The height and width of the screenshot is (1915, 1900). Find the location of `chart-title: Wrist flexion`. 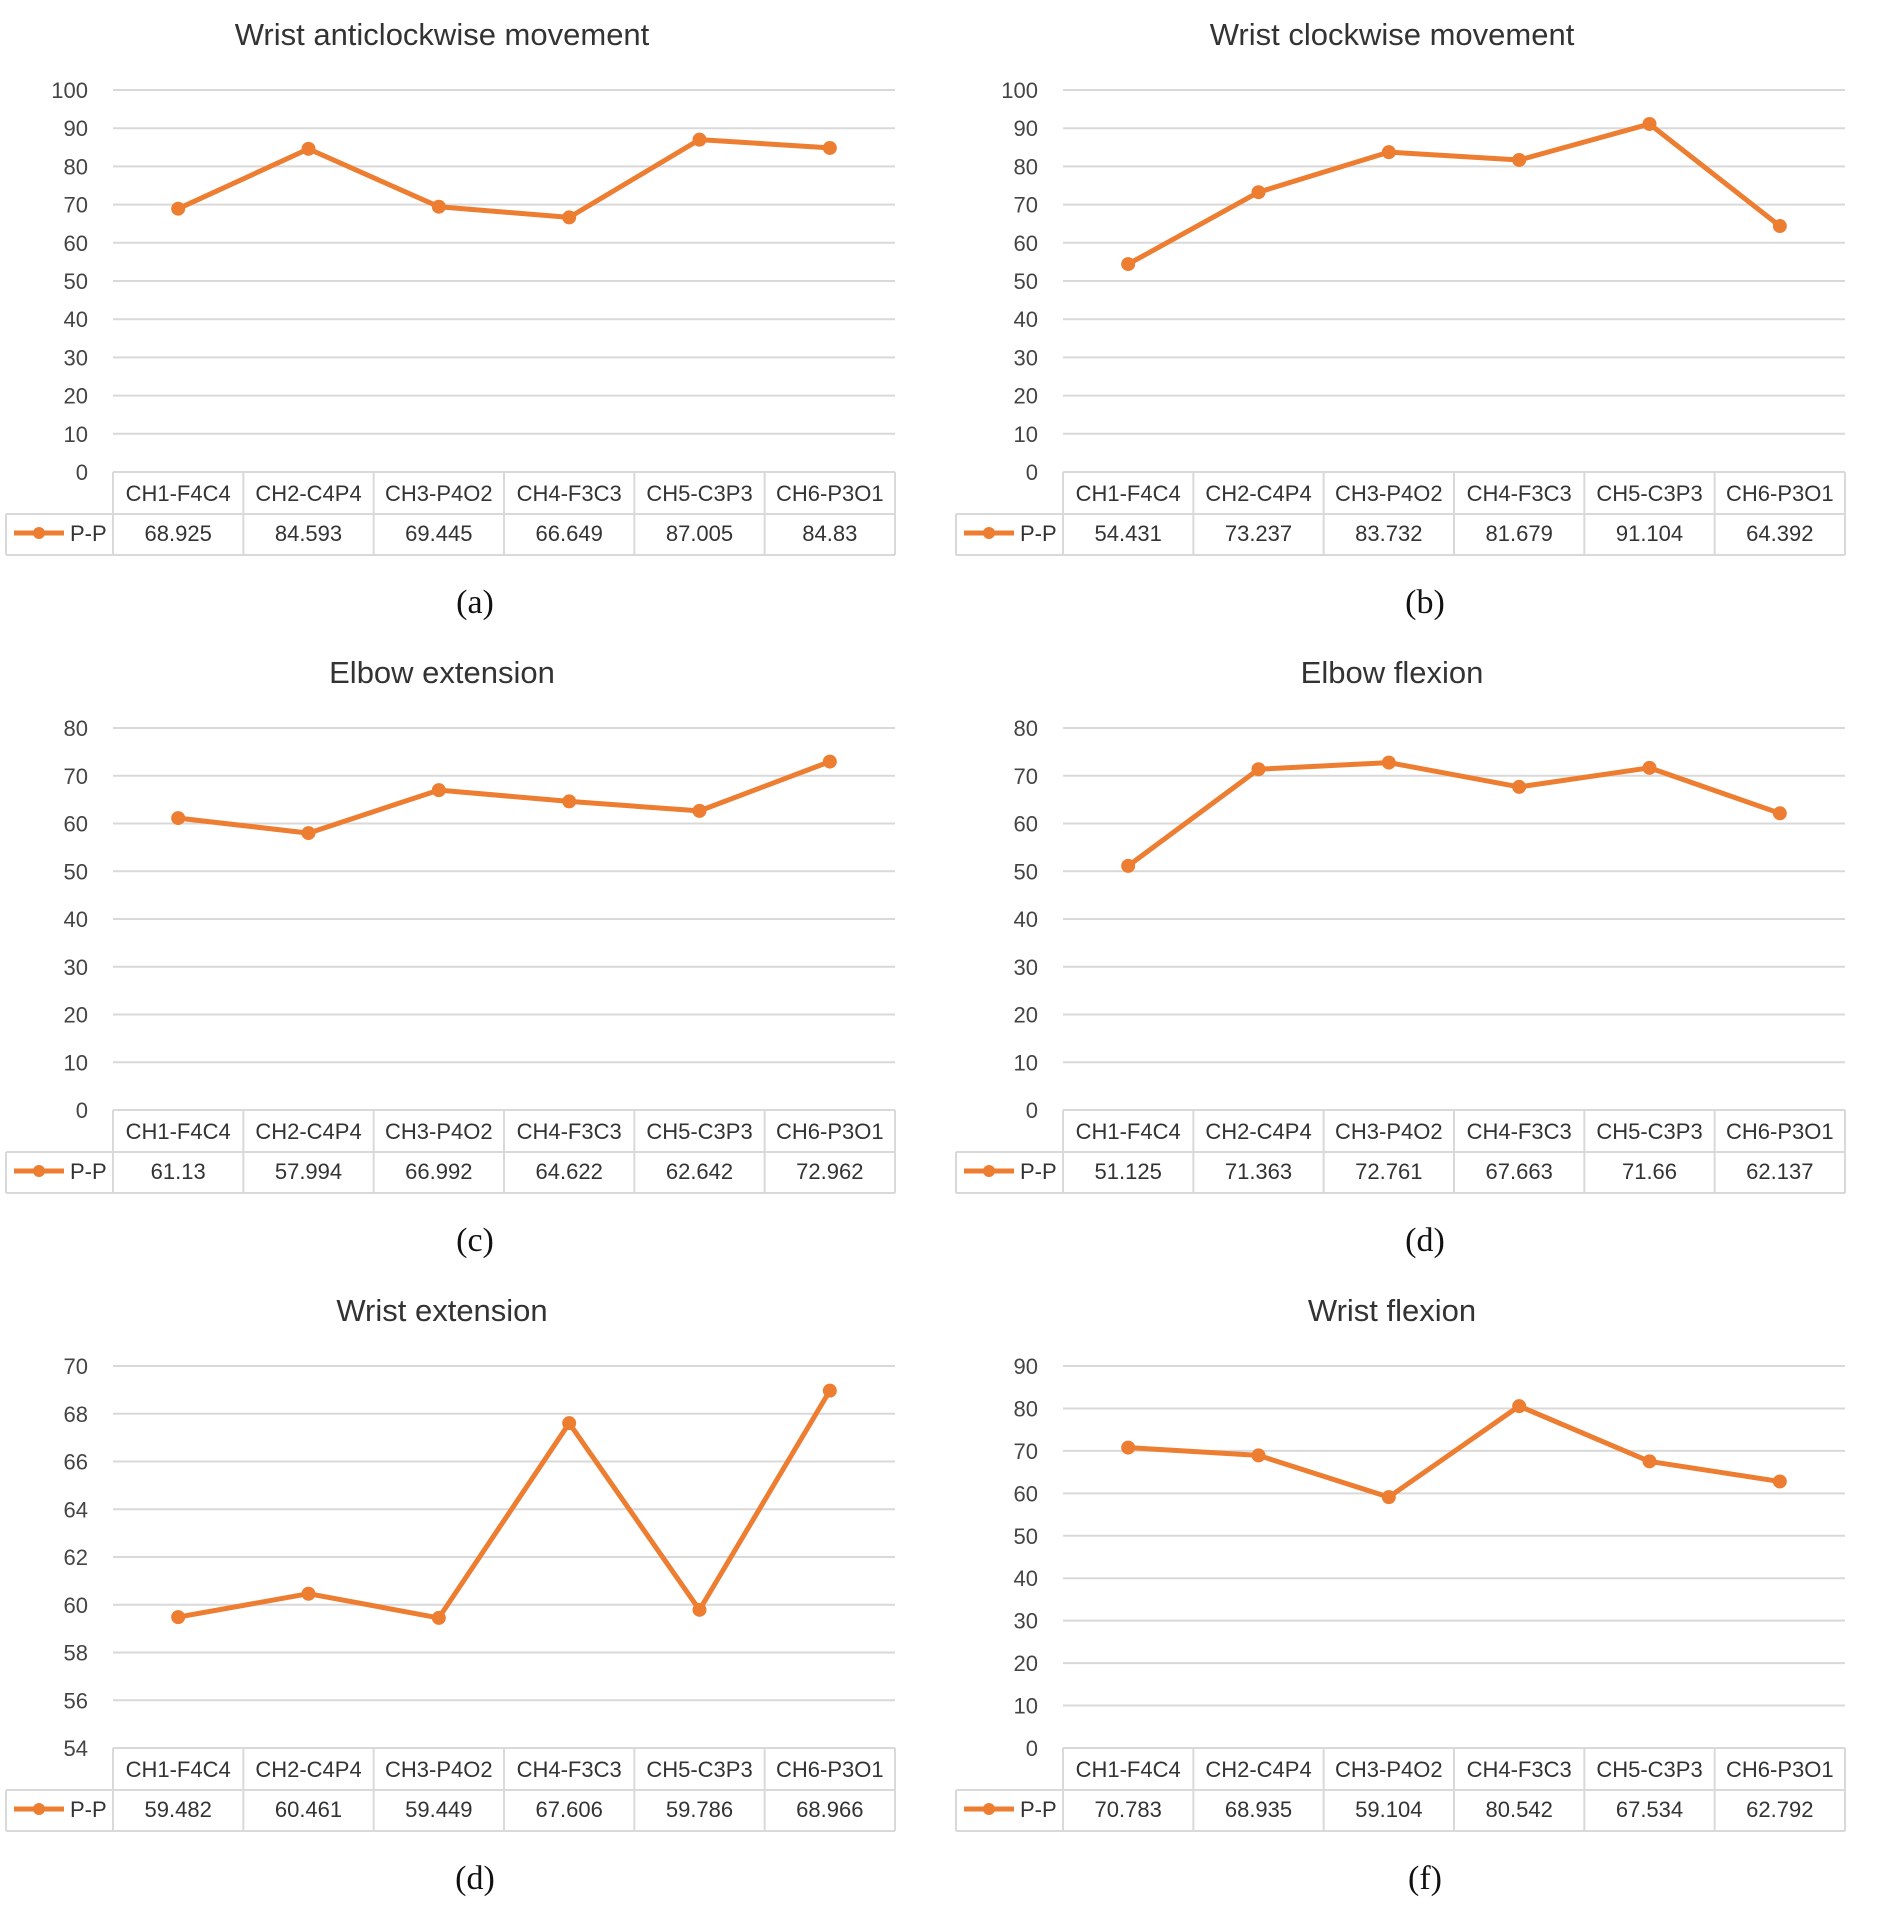

chart-title: Wrist flexion is located at coordinates (1392, 1310).